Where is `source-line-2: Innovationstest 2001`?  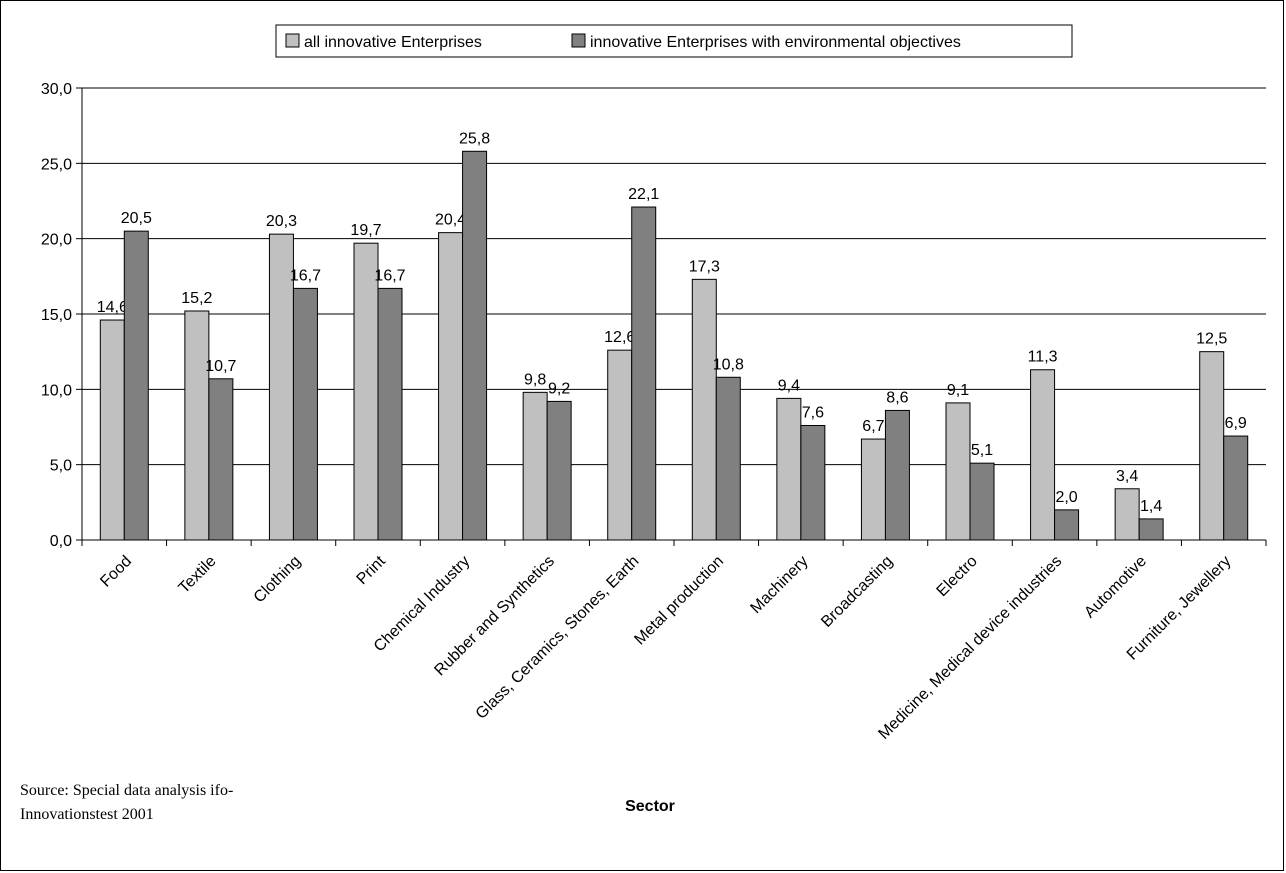 source-line-2: Innovationstest 2001 is located at coordinates (87, 814).